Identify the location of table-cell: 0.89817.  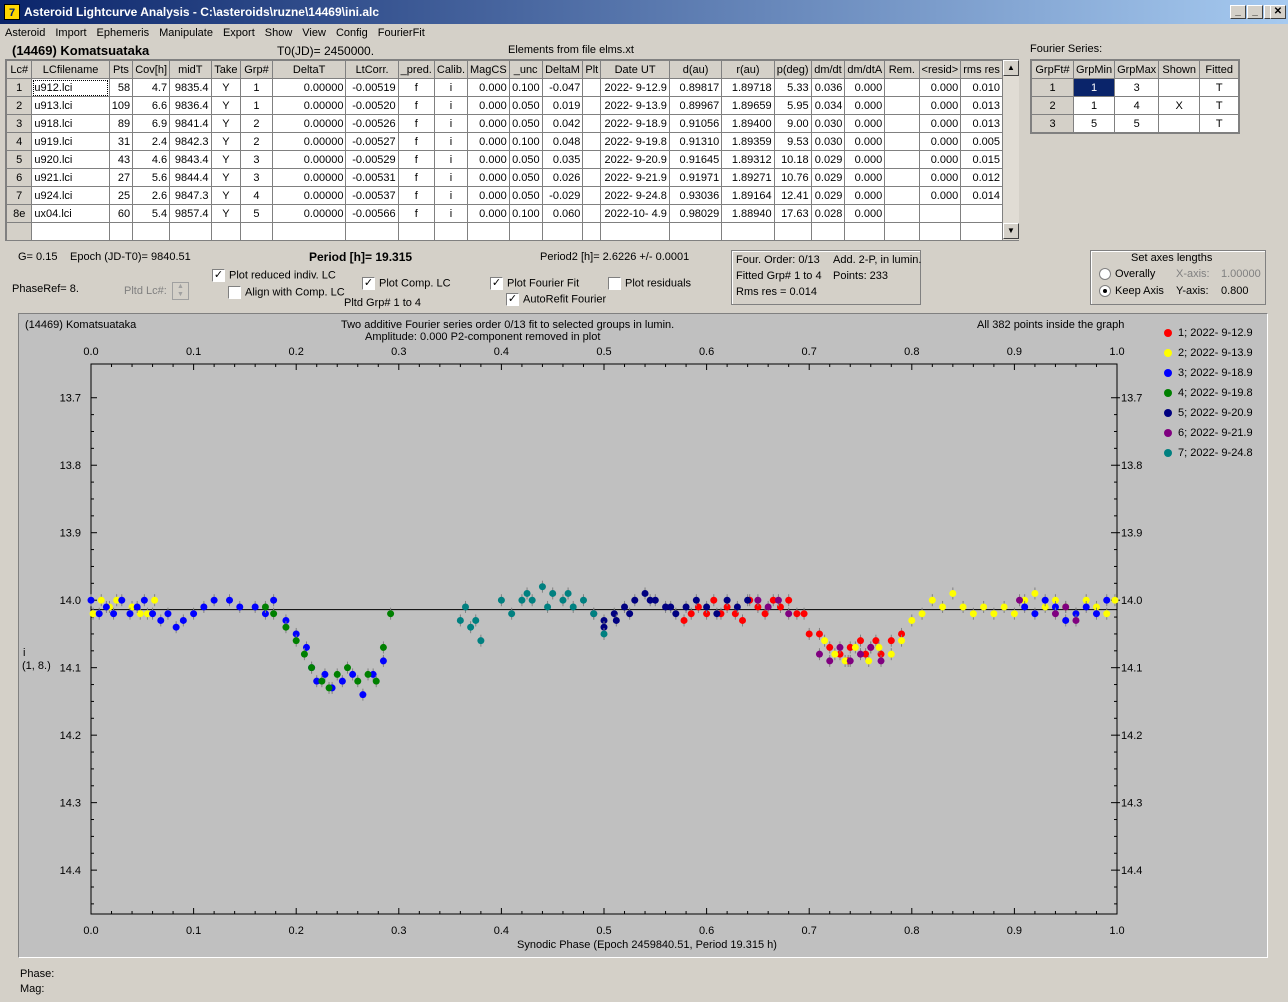
(695, 87).